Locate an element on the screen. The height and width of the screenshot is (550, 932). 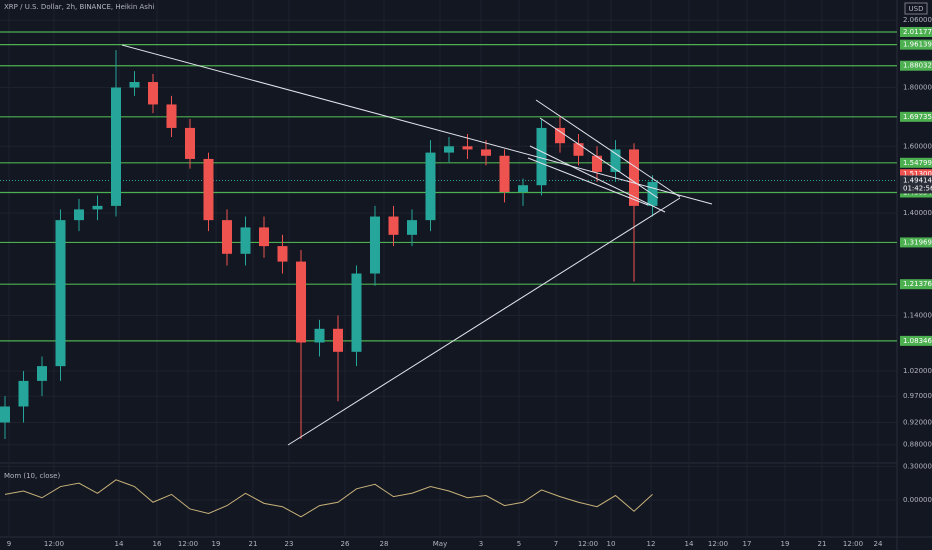
y-tick-label: 1.40000000 is located at coordinates (917, 213).